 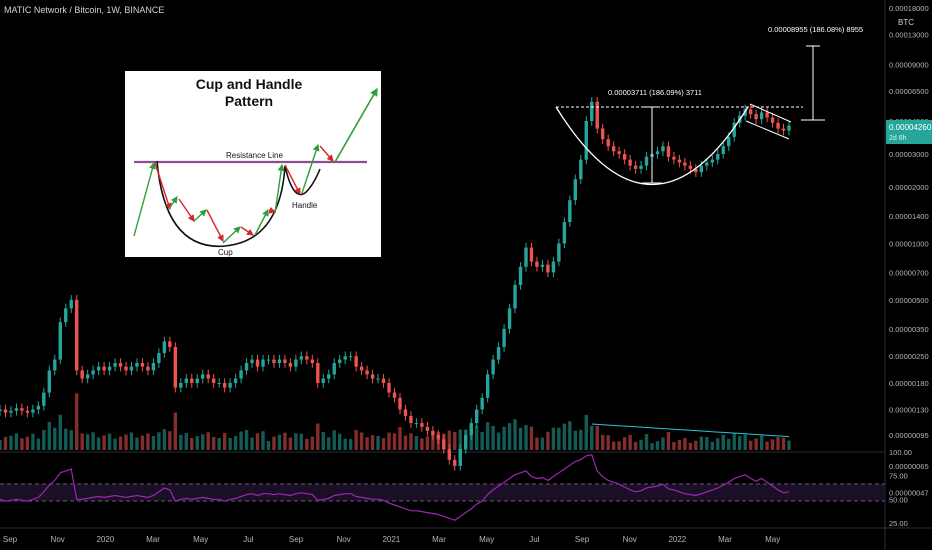 What do you see at coordinates (909, 8) in the screenshot?
I see `price-tick-label: 0.00018000` at bounding box center [909, 8].